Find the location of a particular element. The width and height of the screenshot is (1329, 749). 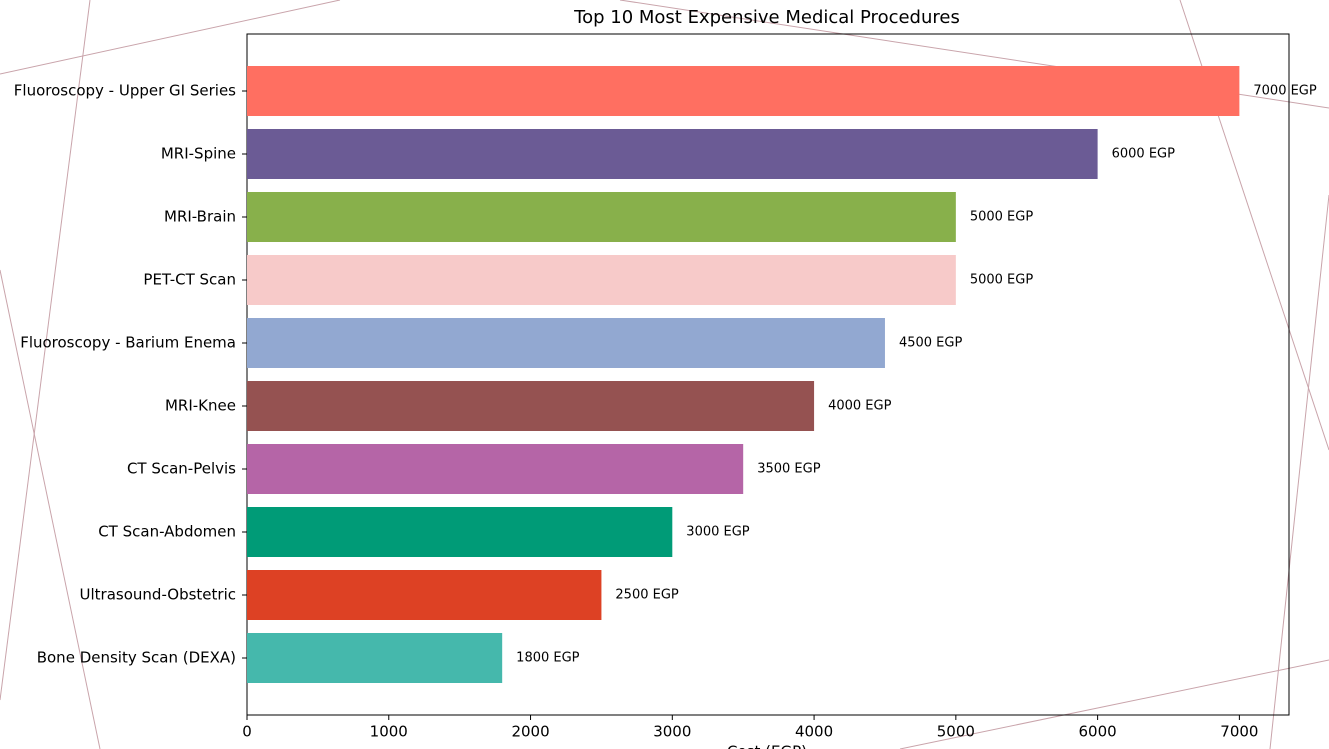

value-label: 7000 EGP is located at coordinates (1285, 91).